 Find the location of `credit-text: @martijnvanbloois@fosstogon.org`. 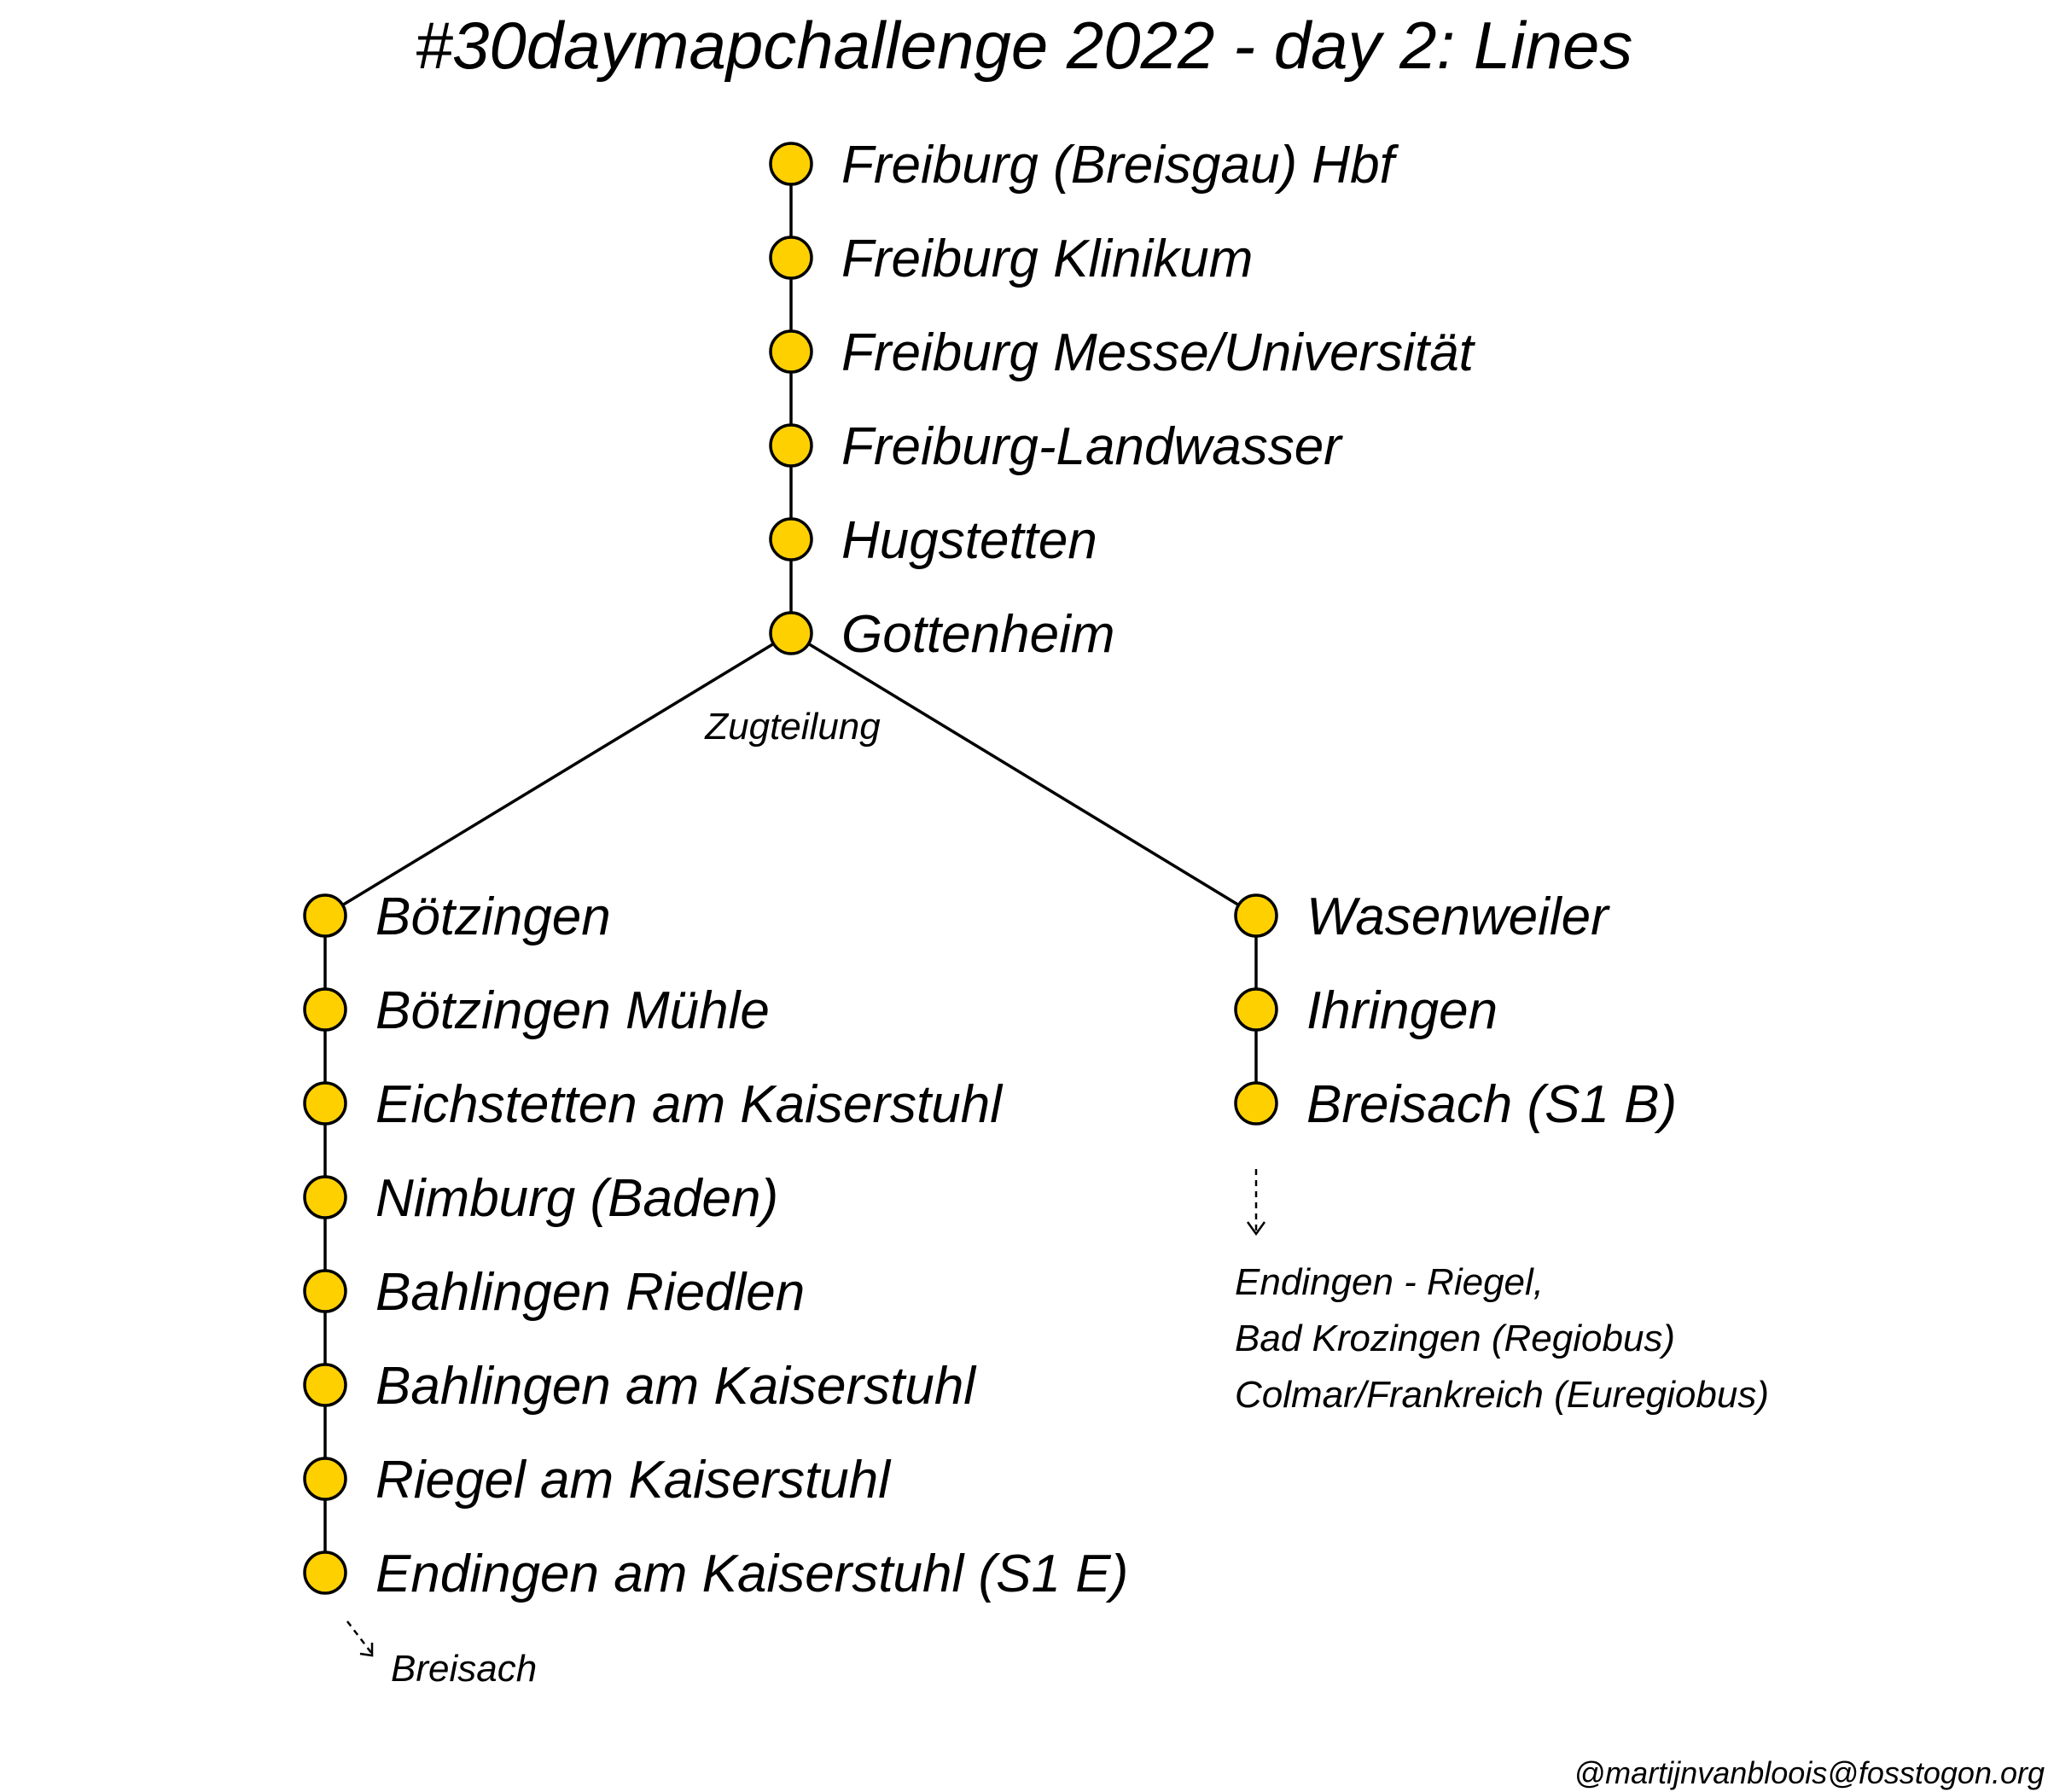

credit-text: @martijnvanbloois@fosstogon.org is located at coordinates (1810, 1773).